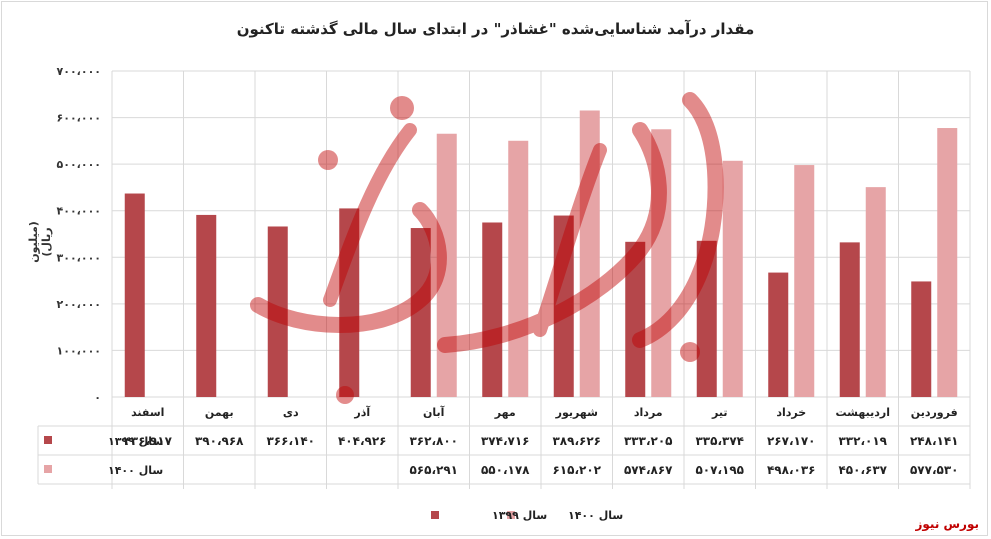  Describe the element at coordinates (862, 470) in the screenshot. I see `data-label: ۴۵۰،۶۳۷` at that location.